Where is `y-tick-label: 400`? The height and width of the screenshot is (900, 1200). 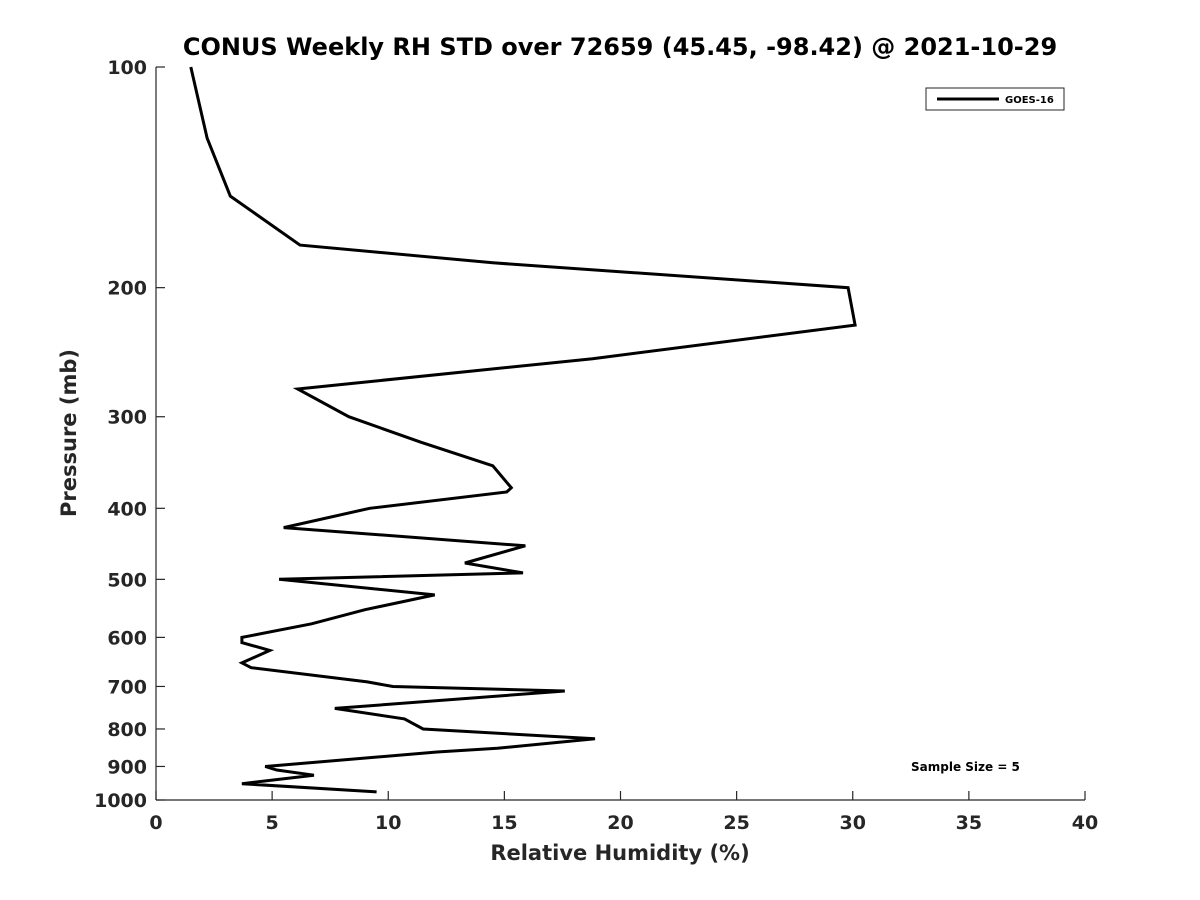 y-tick-label: 400 is located at coordinates (127, 509).